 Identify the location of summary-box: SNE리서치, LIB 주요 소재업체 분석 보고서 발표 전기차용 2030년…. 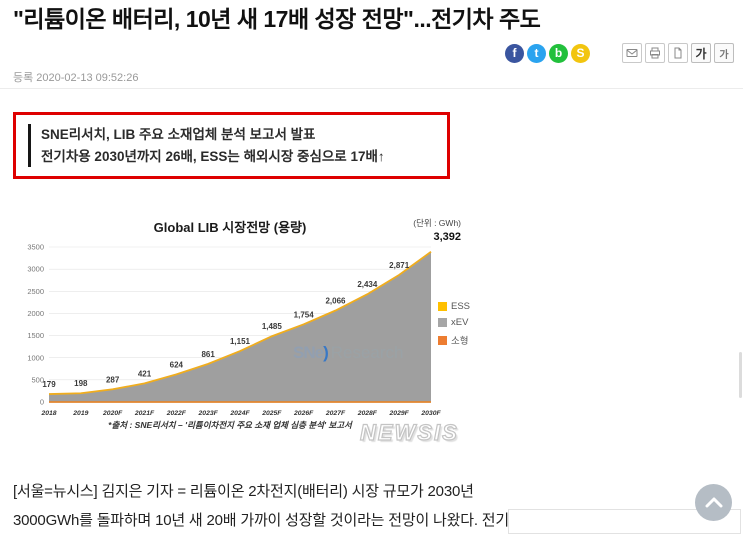
(231, 146).